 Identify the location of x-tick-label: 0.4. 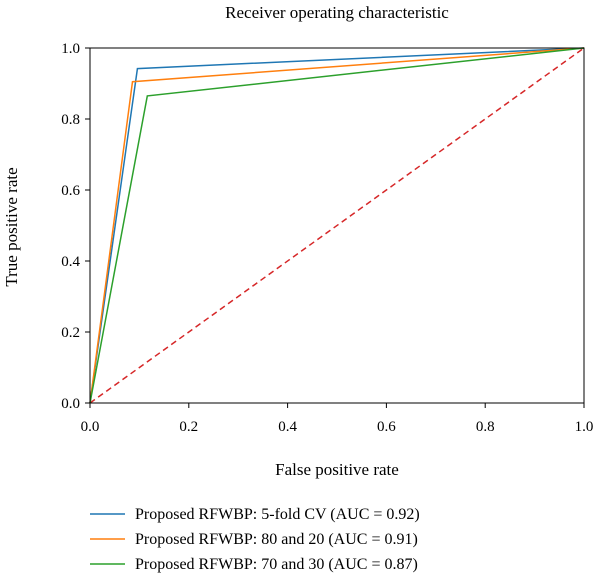
(287, 427).